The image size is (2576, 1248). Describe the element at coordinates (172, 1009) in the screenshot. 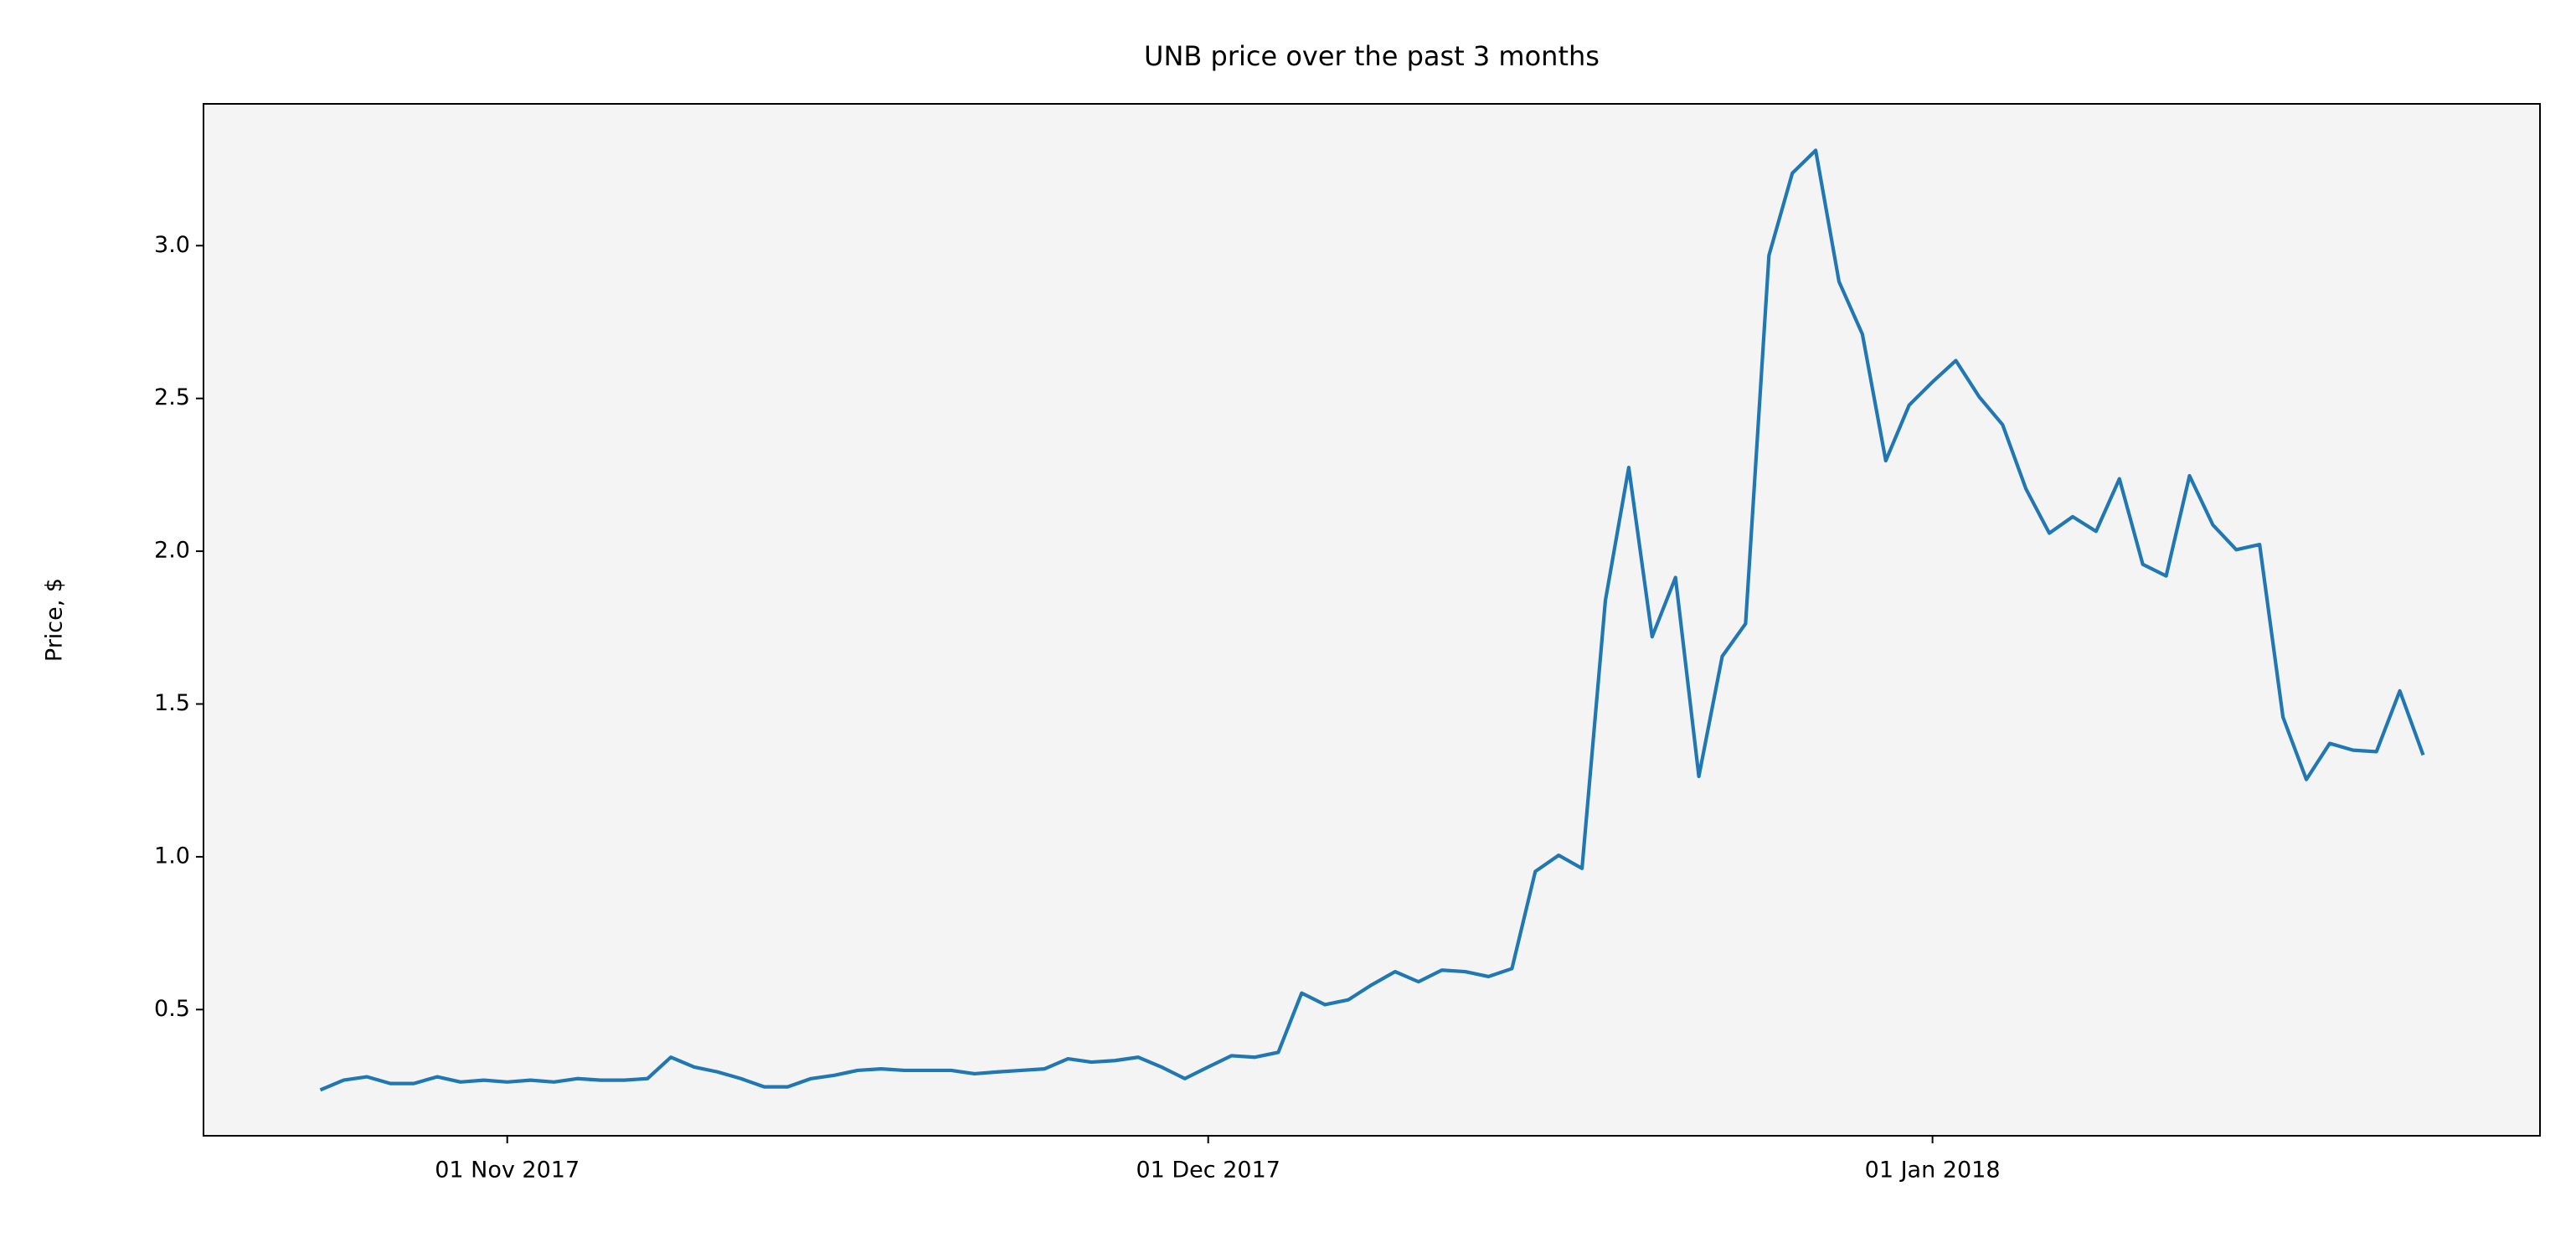

I see `y-tick-label: 0.5` at that location.